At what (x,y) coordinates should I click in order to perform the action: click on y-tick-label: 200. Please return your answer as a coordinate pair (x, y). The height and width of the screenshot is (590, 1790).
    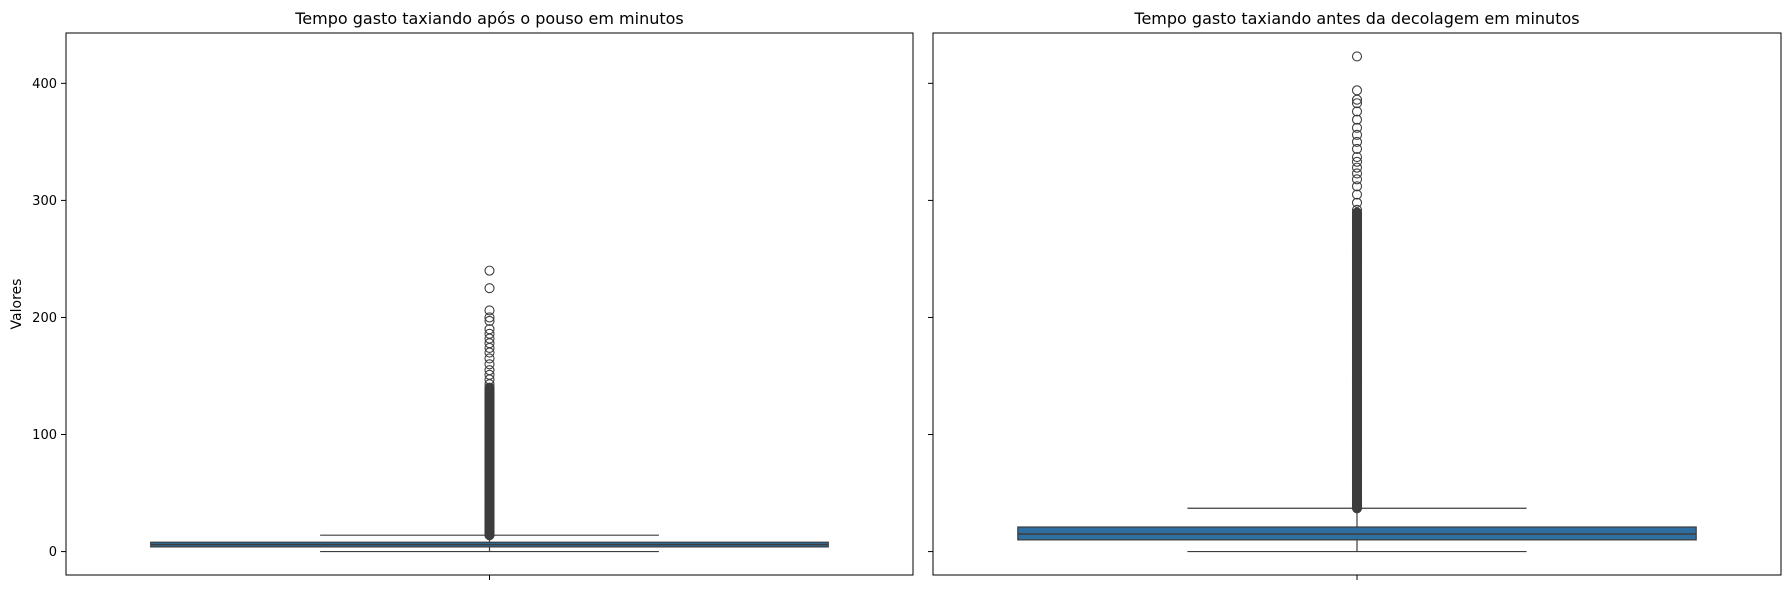
    Looking at the image, I should click on (44, 318).